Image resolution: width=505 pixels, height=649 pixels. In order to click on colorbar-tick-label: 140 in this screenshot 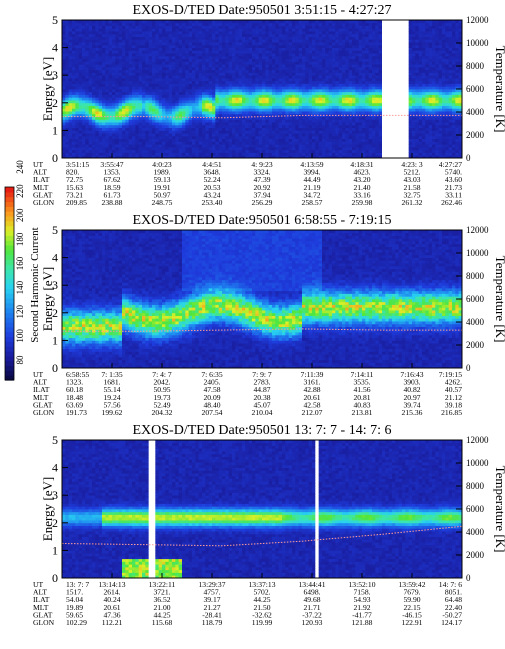, I will do `click(20, 287)`.